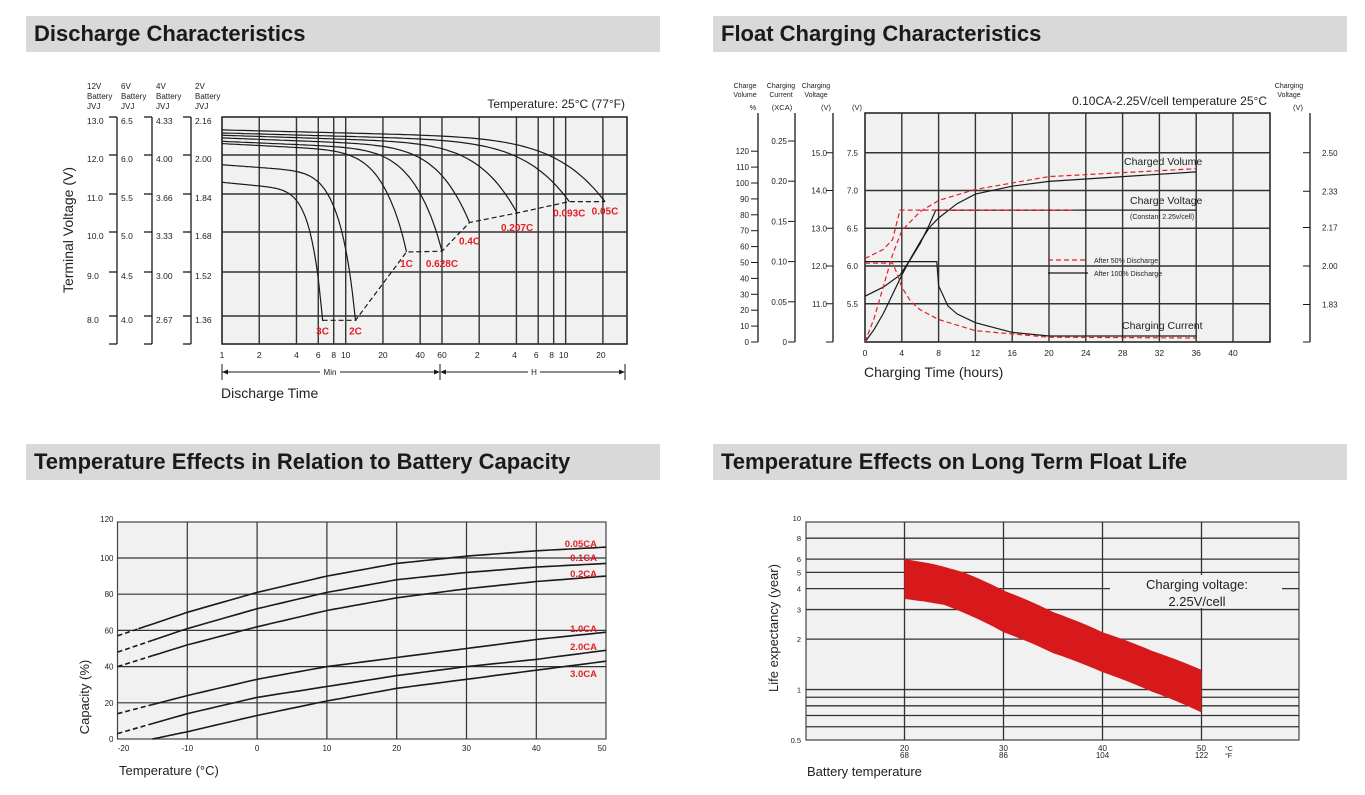 The height and width of the screenshot is (795, 1365). What do you see at coordinates (779, 262) in the screenshot?
I see `y-tick-label: 0.10` at bounding box center [779, 262].